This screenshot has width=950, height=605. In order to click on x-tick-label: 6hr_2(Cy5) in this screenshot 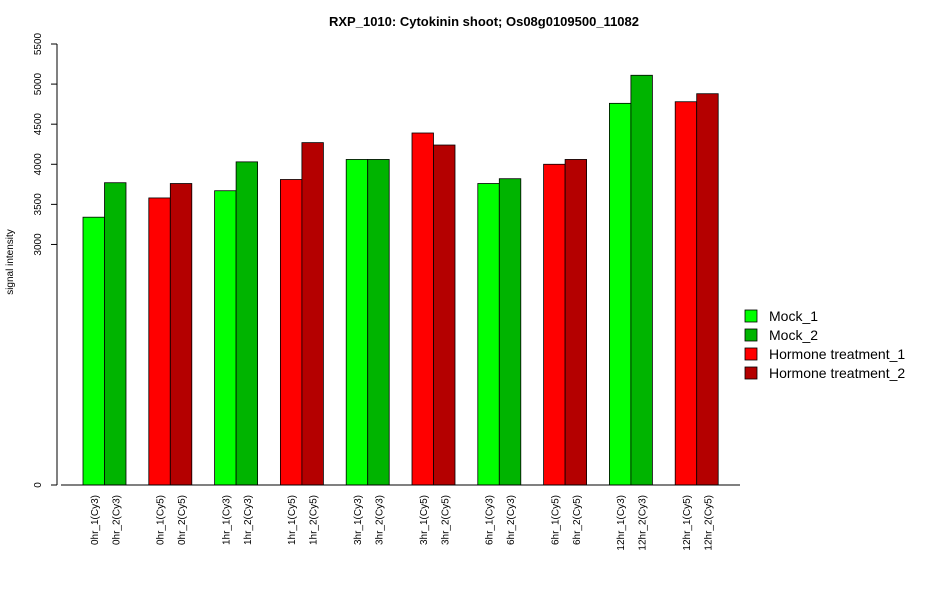, I will do `click(577, 520)`.